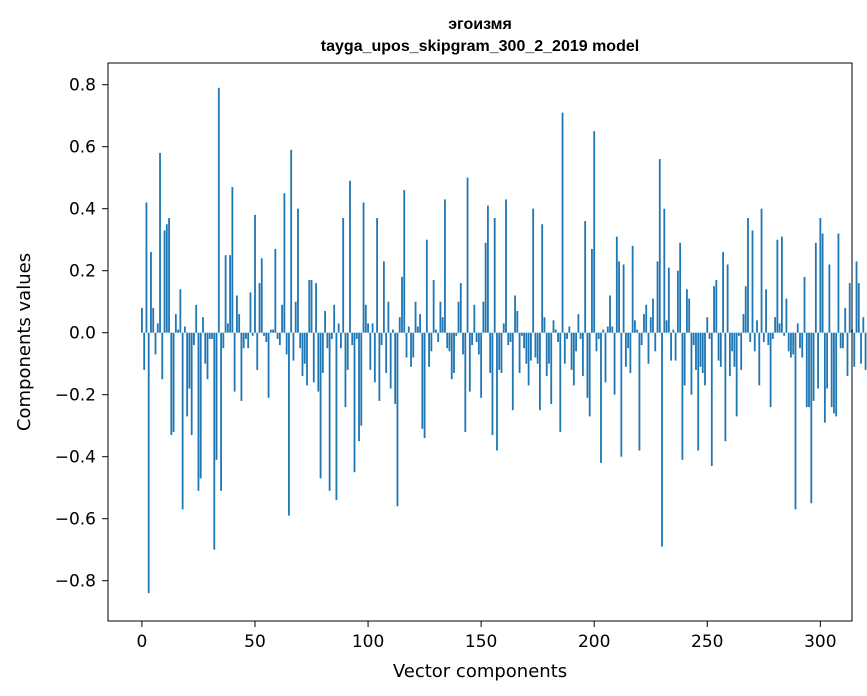 This screenshot has height=696, width=867. What do you see at coordinates (487, 636) in the screenshot?
I see `x-axis-ticks: 0 50 100 150 200 250 300` at bounding box center [487, 636].